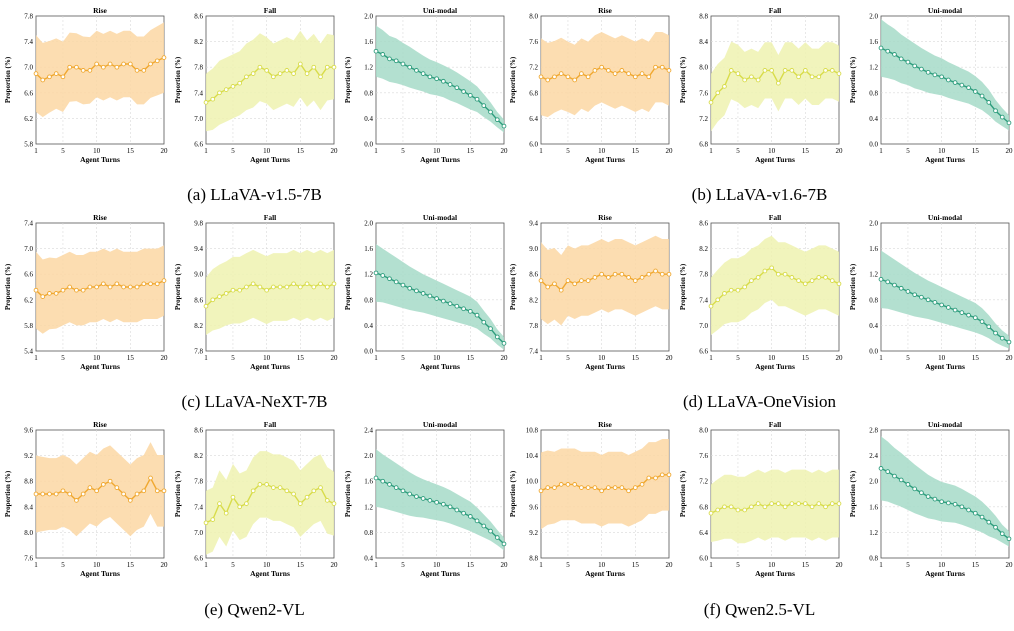 This screenshot has width=1014, height=631. I want to click on subplot-title: Uni-modal, so click(440, 10).